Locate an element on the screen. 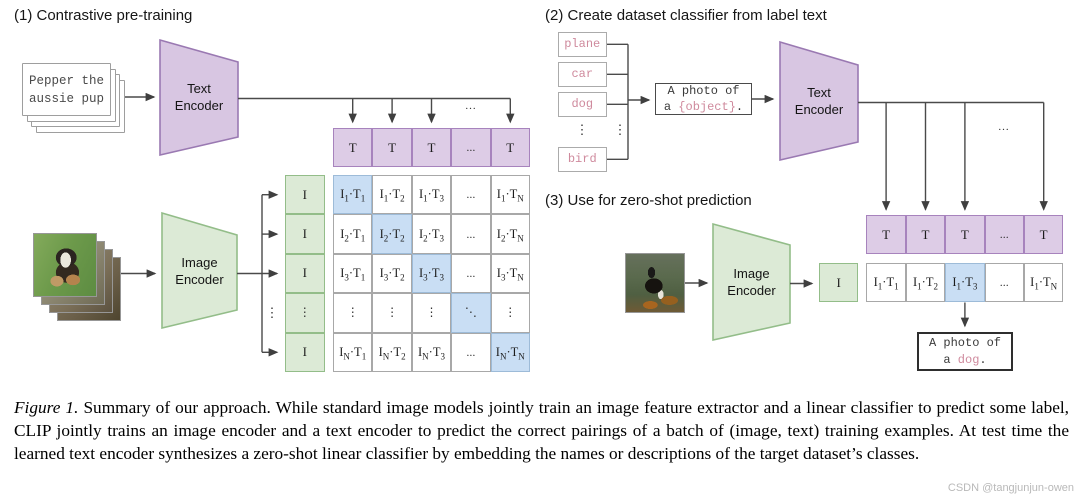  text-card-front: Pepper the aussie pup is located at coordinates (66, 89).